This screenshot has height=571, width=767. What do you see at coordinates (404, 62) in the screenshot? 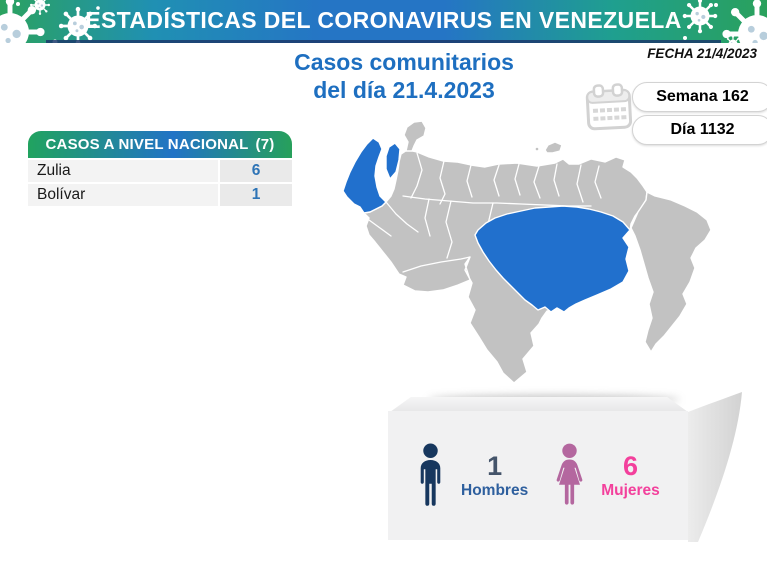
I see `page-title-line1: Casos comunitarios` at bounding box center [404, 62].